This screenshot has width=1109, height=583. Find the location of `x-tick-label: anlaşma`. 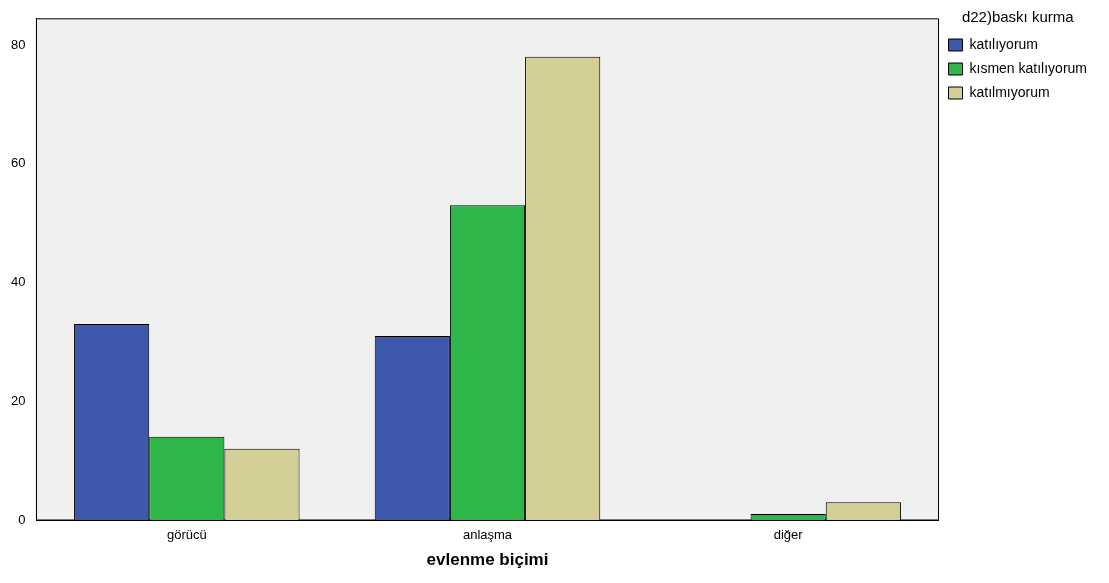

x-tick-label: anlaşma is located at coordinates (487, 535).